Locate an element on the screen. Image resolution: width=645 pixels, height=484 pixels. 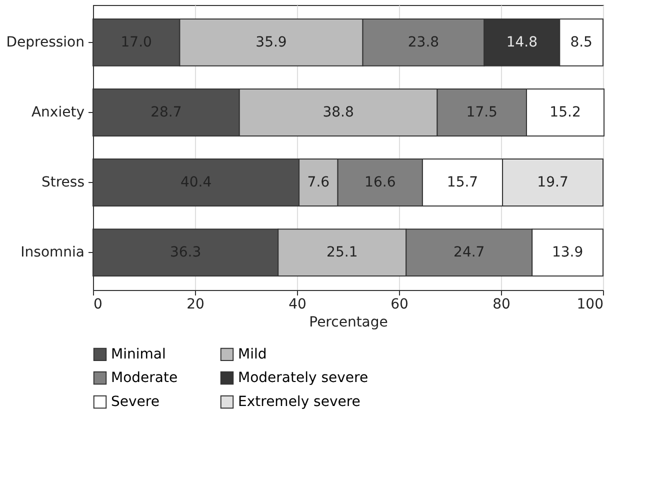
legend-label: Severe is located at coordinates (135, 402).